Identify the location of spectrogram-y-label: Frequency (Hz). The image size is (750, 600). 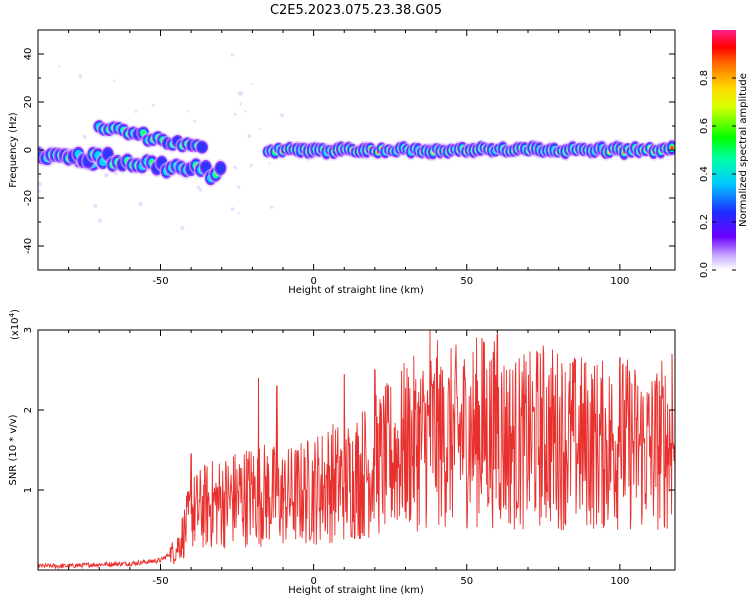
(13, 150).